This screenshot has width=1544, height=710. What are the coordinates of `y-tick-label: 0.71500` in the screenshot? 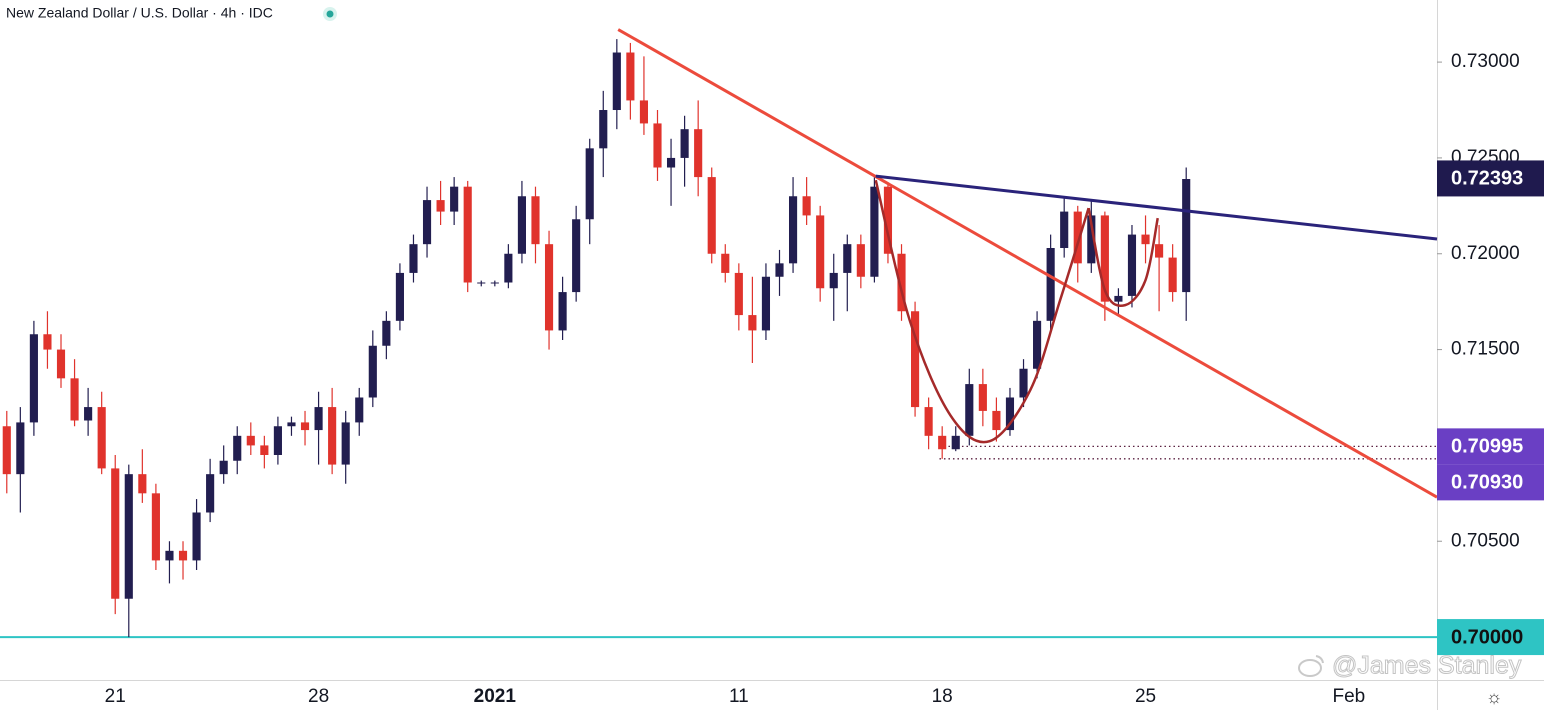 It's located at (1485, 349).